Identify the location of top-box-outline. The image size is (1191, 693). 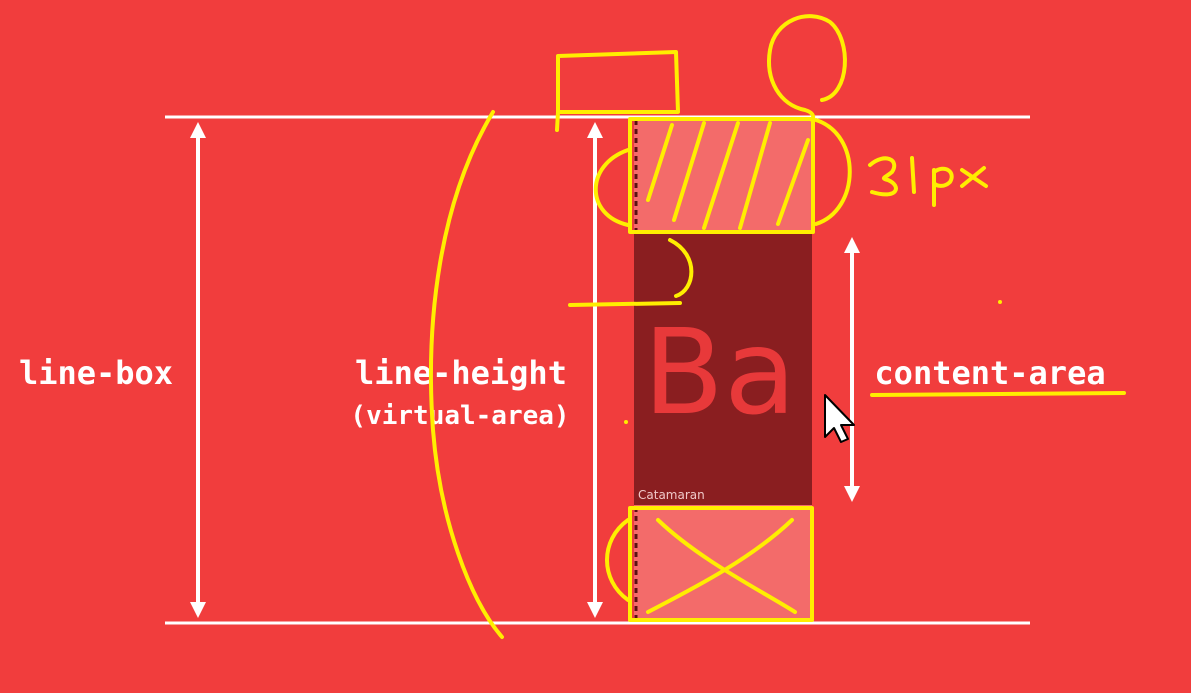
(721, 175).